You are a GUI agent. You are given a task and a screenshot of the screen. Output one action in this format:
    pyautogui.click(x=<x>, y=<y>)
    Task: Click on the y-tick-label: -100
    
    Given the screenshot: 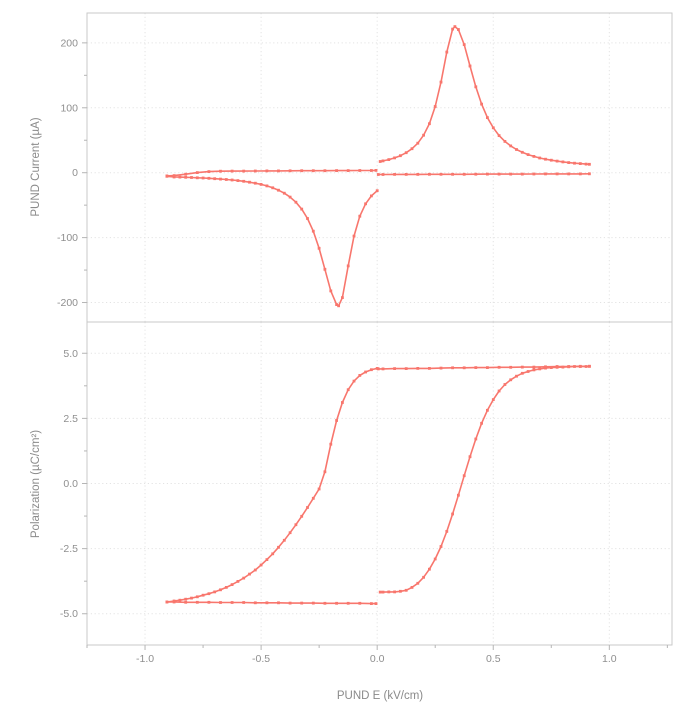 What is the action you would take?
    pyautogui.click(x=67, y=238)
    